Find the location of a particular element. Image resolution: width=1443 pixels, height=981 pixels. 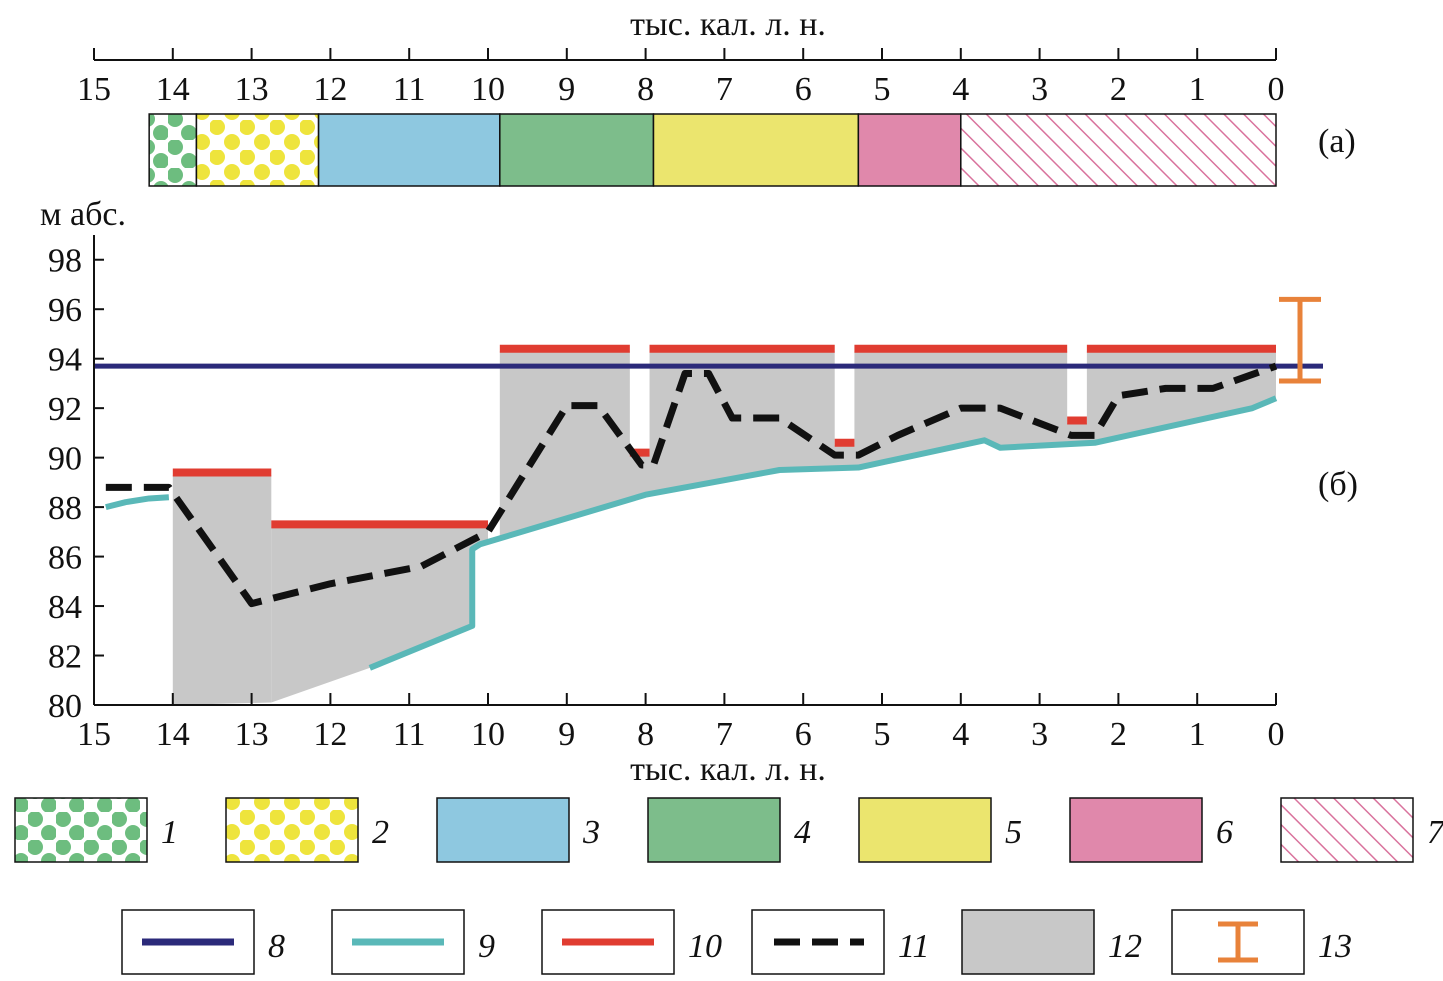

legend-number: 4 is located at coordinates (802, 832).